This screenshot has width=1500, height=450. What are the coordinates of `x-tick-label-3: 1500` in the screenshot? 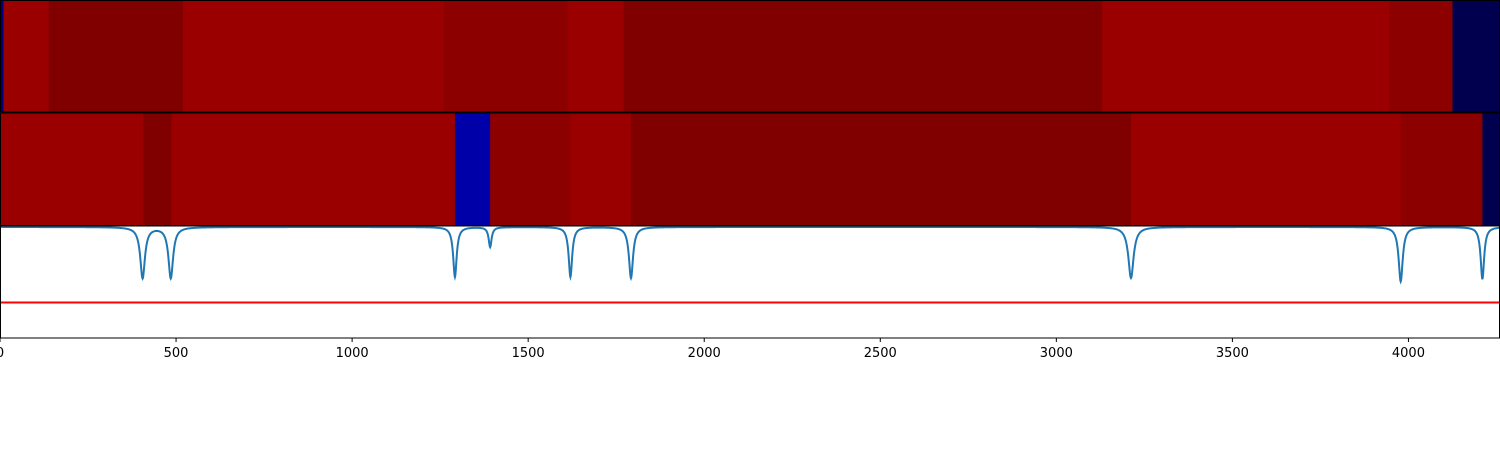 It's located at (528, 353).